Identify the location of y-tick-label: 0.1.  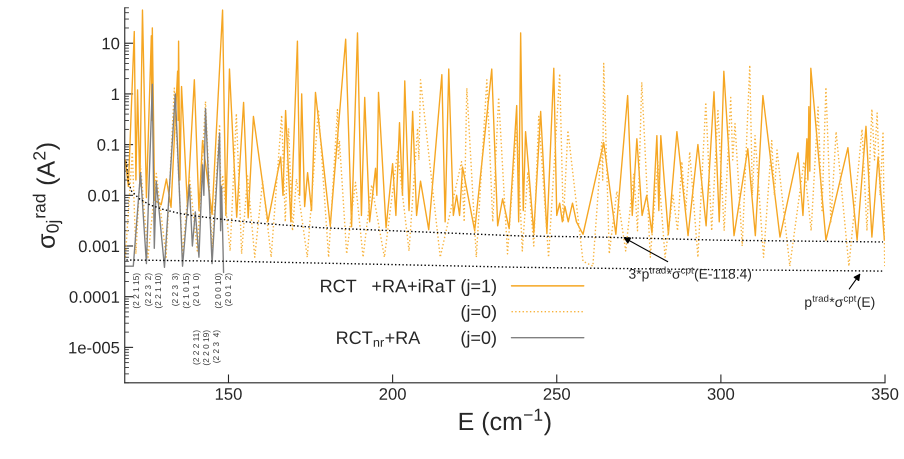
(108, 145).